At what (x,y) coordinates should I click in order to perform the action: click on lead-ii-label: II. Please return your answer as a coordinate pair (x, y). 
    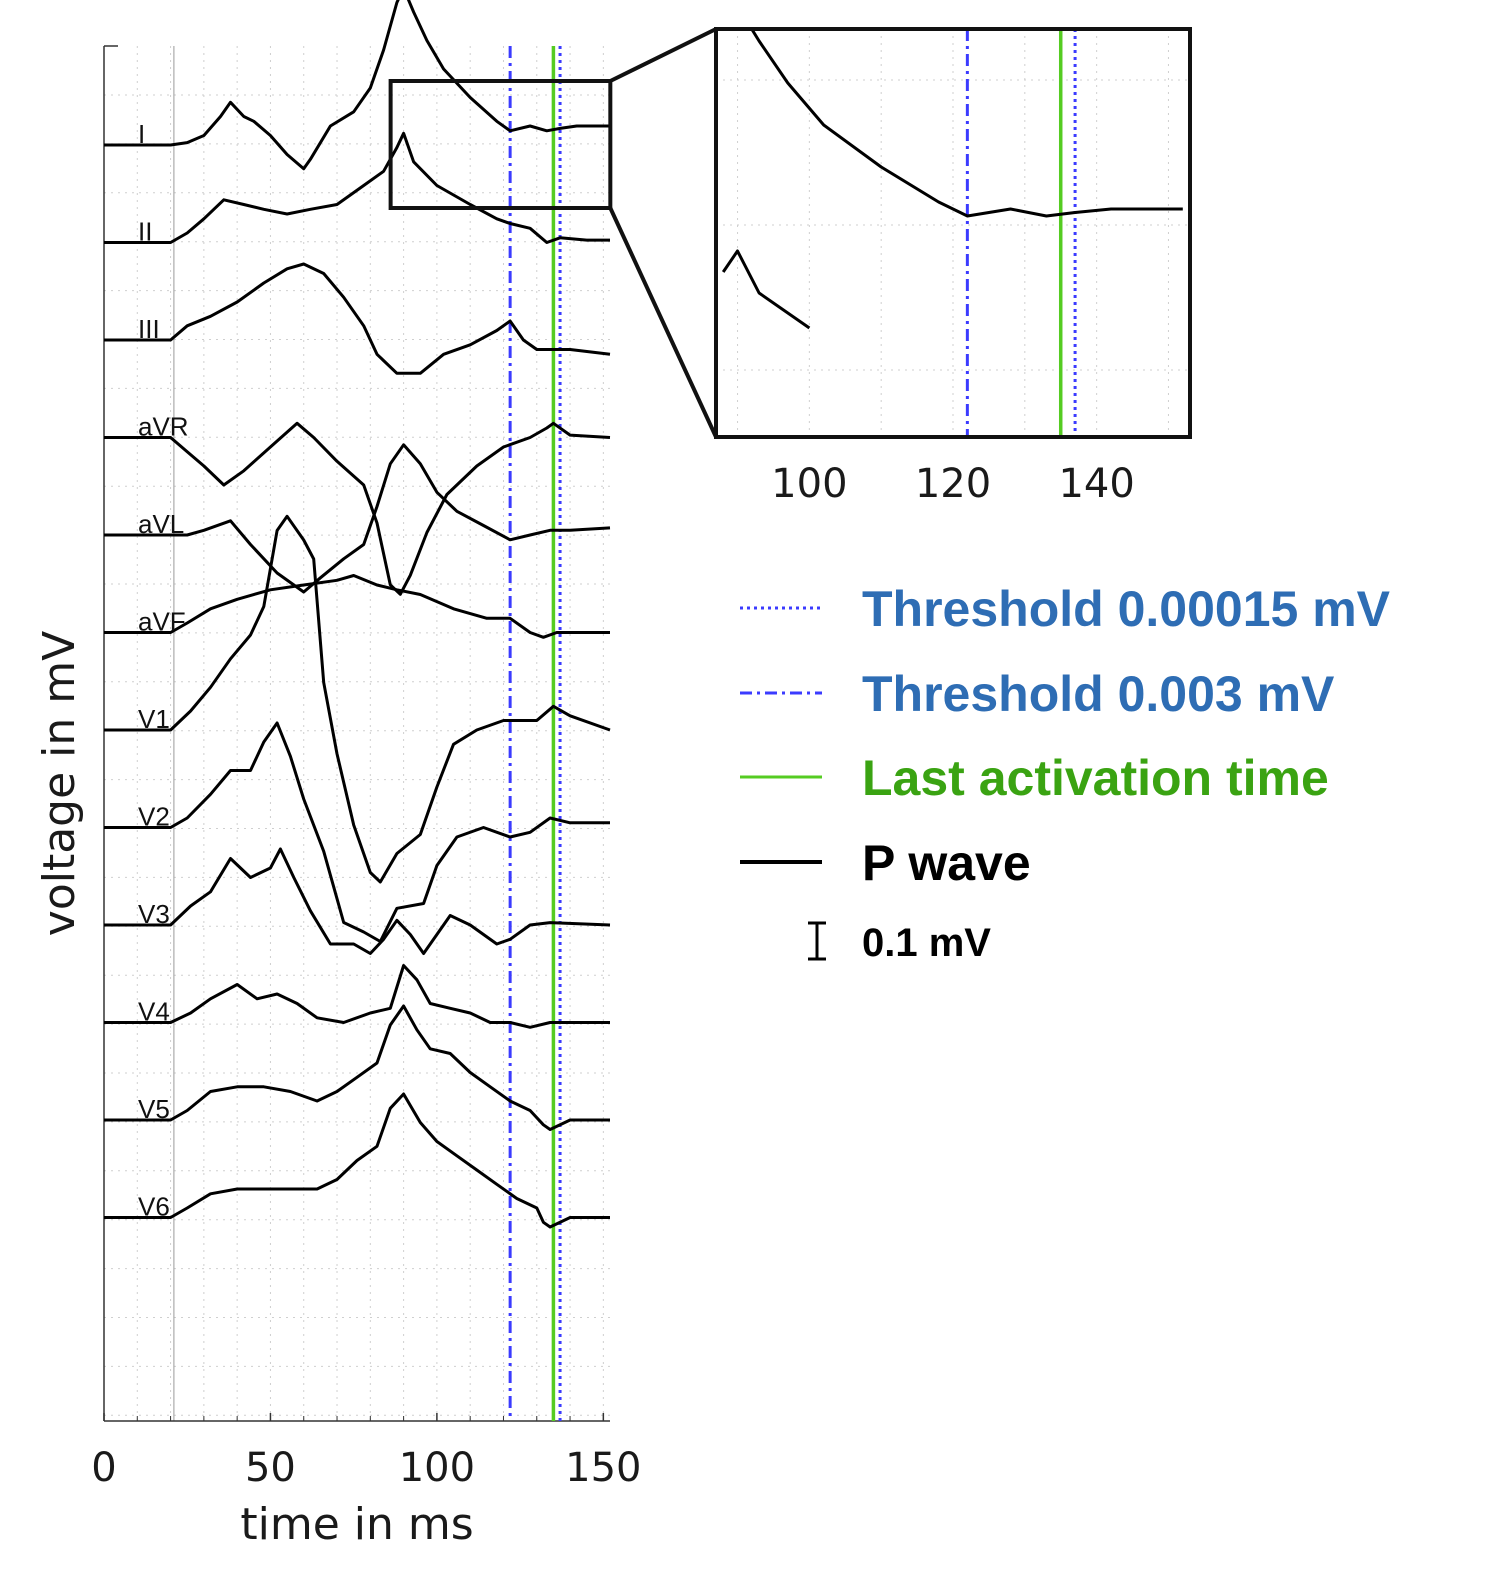
    Looking at the image, I should click on (145, 232).